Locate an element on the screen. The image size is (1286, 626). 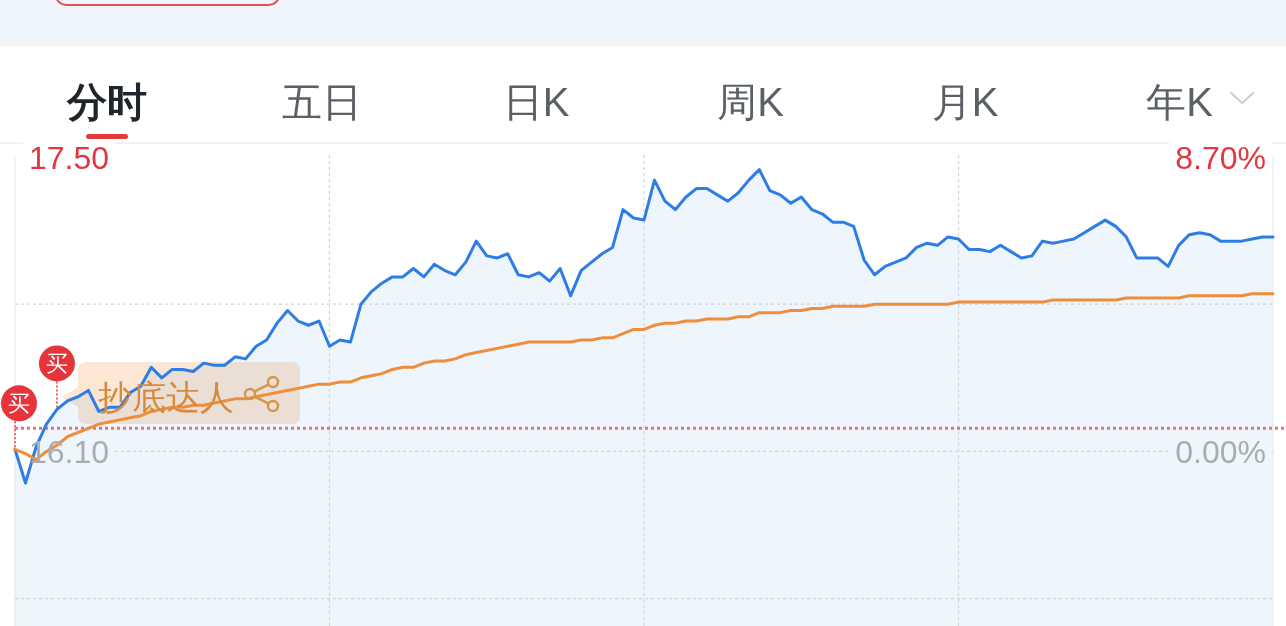
text: 周K is located at coordinates (751, 102).